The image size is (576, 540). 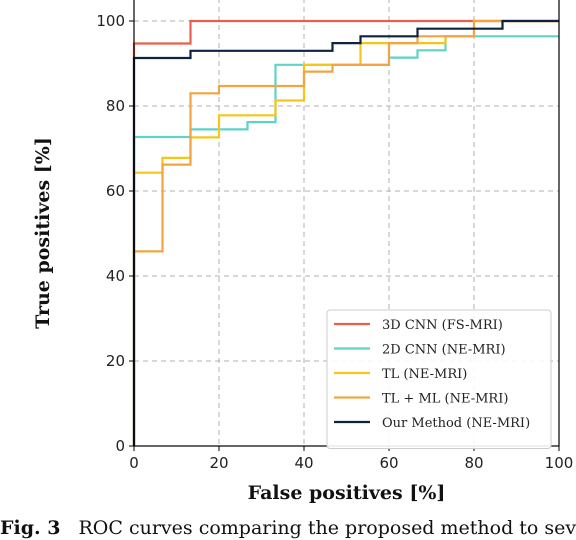 I want to click on y-axis-title: True positives [%], so click(x=43, y=233).